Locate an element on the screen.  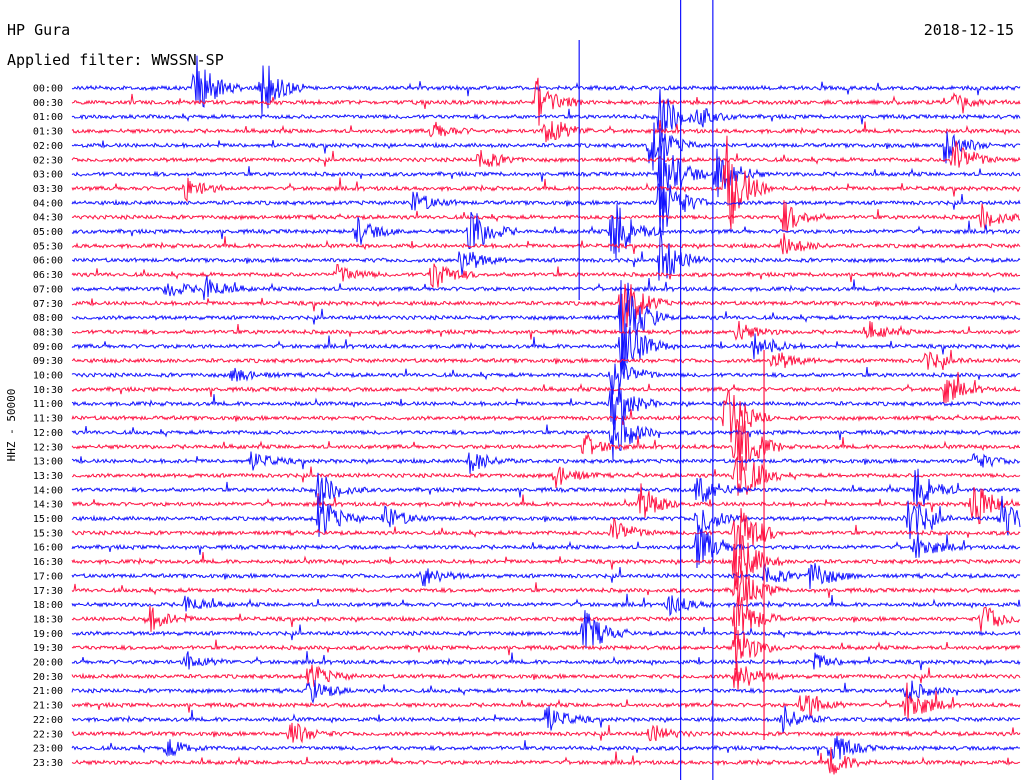
time-tick-label: 03:30 is located at coordinates (48, 189).